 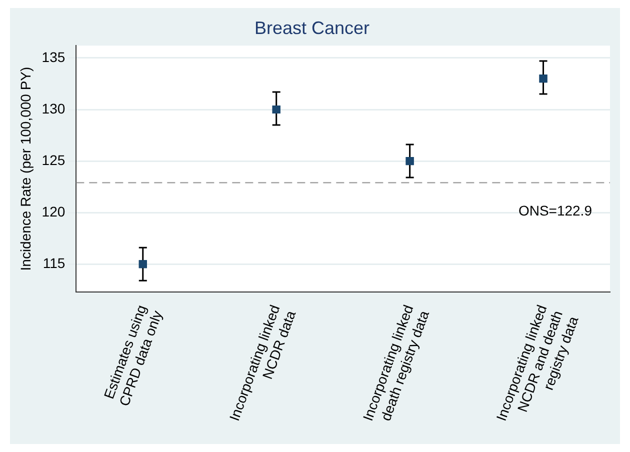 What do you see at coordinates (54, 56) in the screenshot?
I see `y-tick-label: 135` at bounding box center [54, 56].